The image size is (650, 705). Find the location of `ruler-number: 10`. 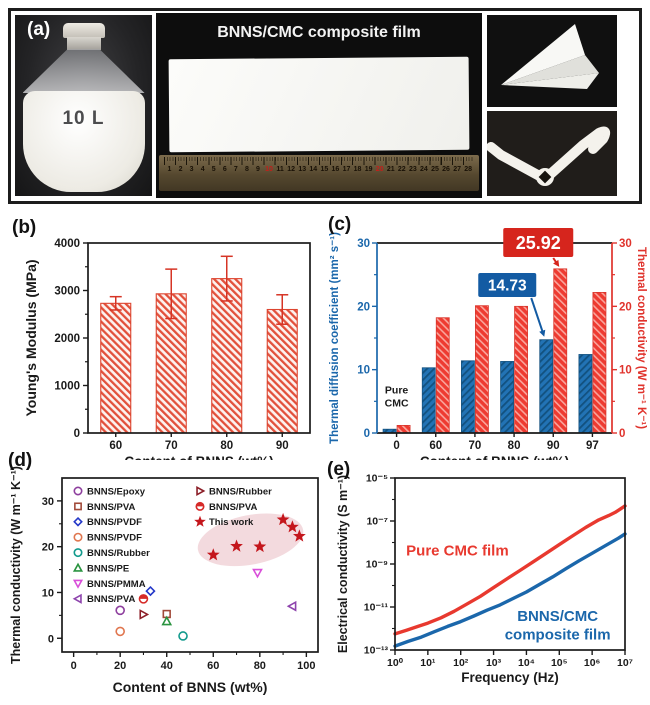

ruler-number: 10 is located at coordinates (269, 169).